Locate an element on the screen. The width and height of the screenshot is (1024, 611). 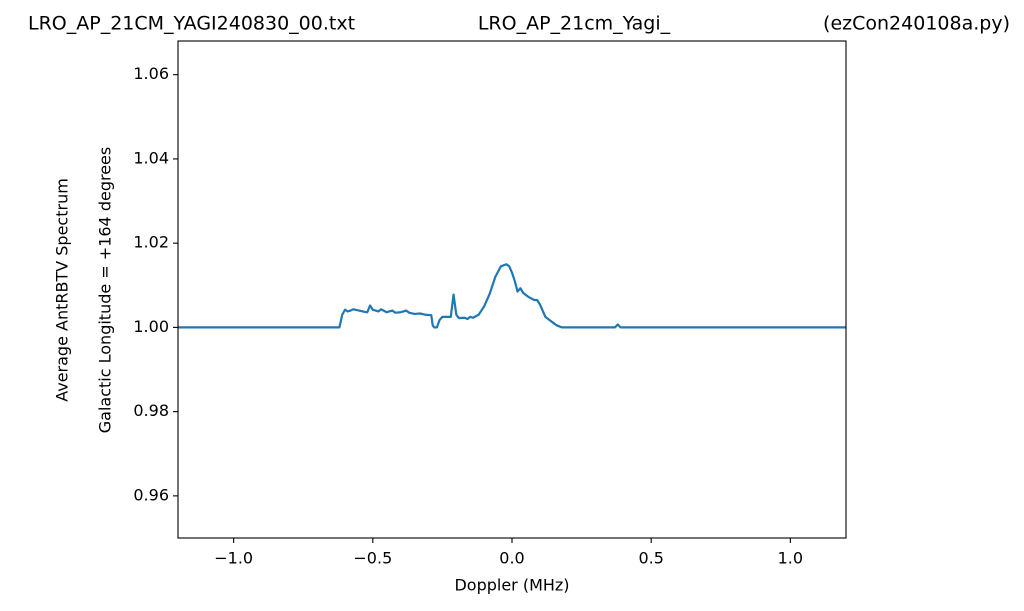
x-axis-label: Doppler (MHz) is located at coordinates (511, 585).